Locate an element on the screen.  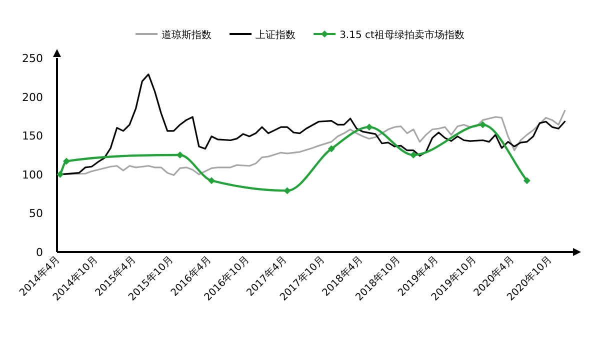
legend-label: 上证指数 is located at coordinates (276, 35).